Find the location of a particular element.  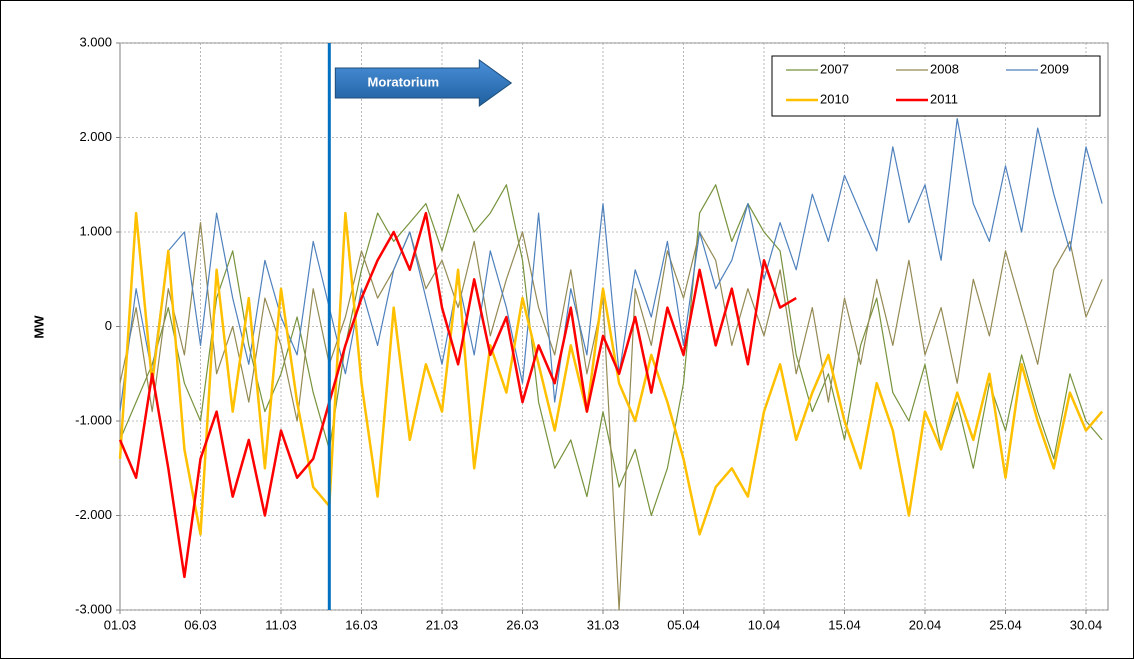

x-tick-label: 31.03 is located at coordinates (603, 624).